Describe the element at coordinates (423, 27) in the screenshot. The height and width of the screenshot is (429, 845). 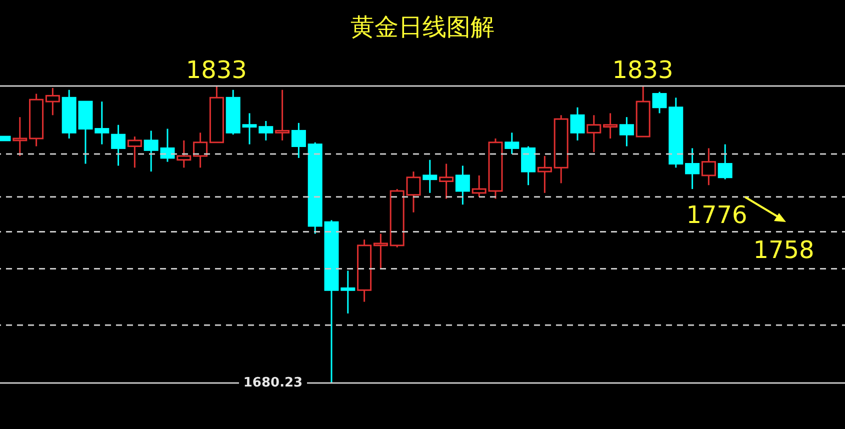
I see `chart-title: 黄金日线图解` at that location.